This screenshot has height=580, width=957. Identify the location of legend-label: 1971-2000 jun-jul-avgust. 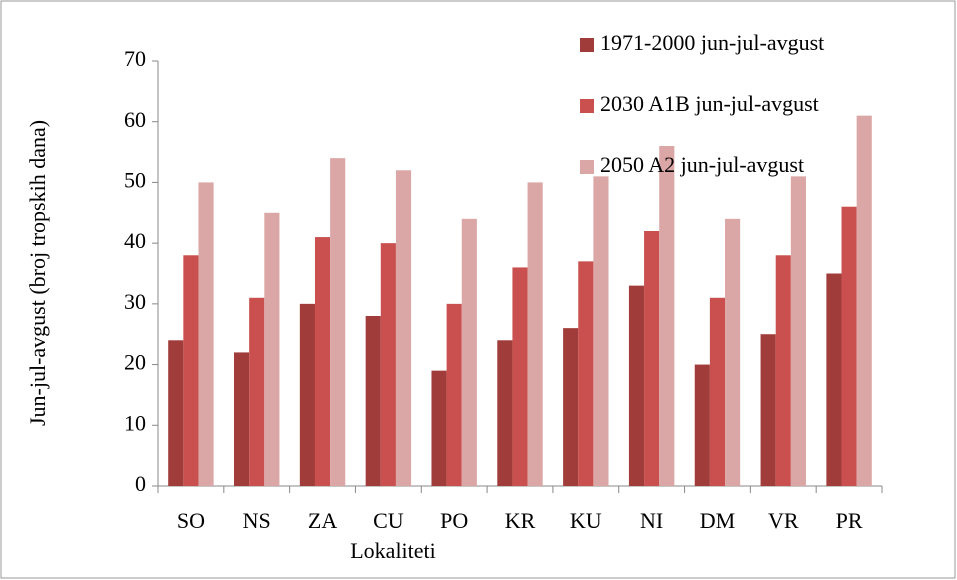
(712, 42).